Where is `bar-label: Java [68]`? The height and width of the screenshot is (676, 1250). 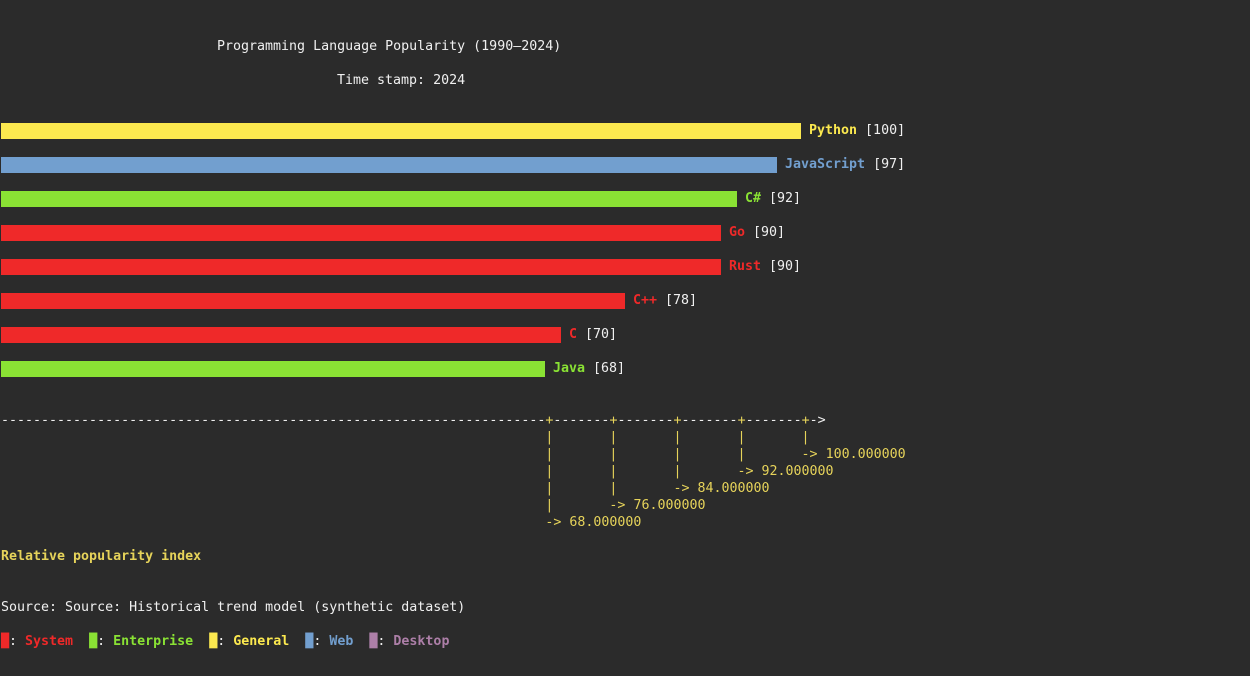 bar-label: Java [68] is located at coordinates (589, 368).